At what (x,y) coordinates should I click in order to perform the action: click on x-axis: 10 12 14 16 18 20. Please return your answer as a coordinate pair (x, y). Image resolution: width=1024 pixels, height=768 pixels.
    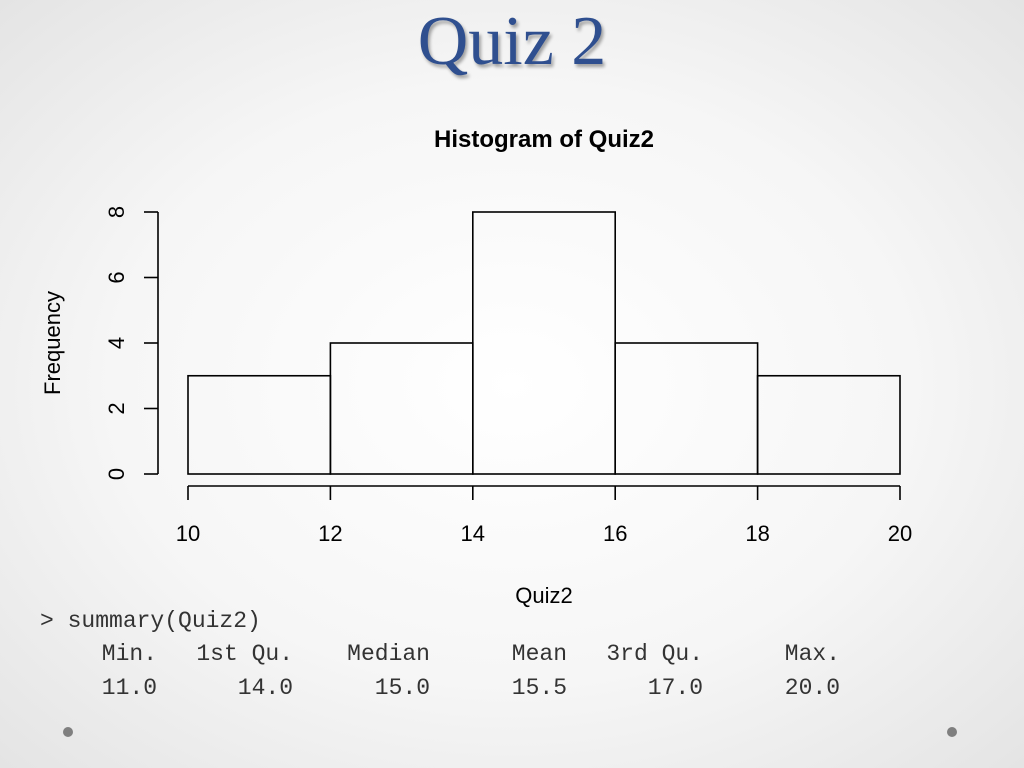
    Looking at the image, I should click on (544, 515).